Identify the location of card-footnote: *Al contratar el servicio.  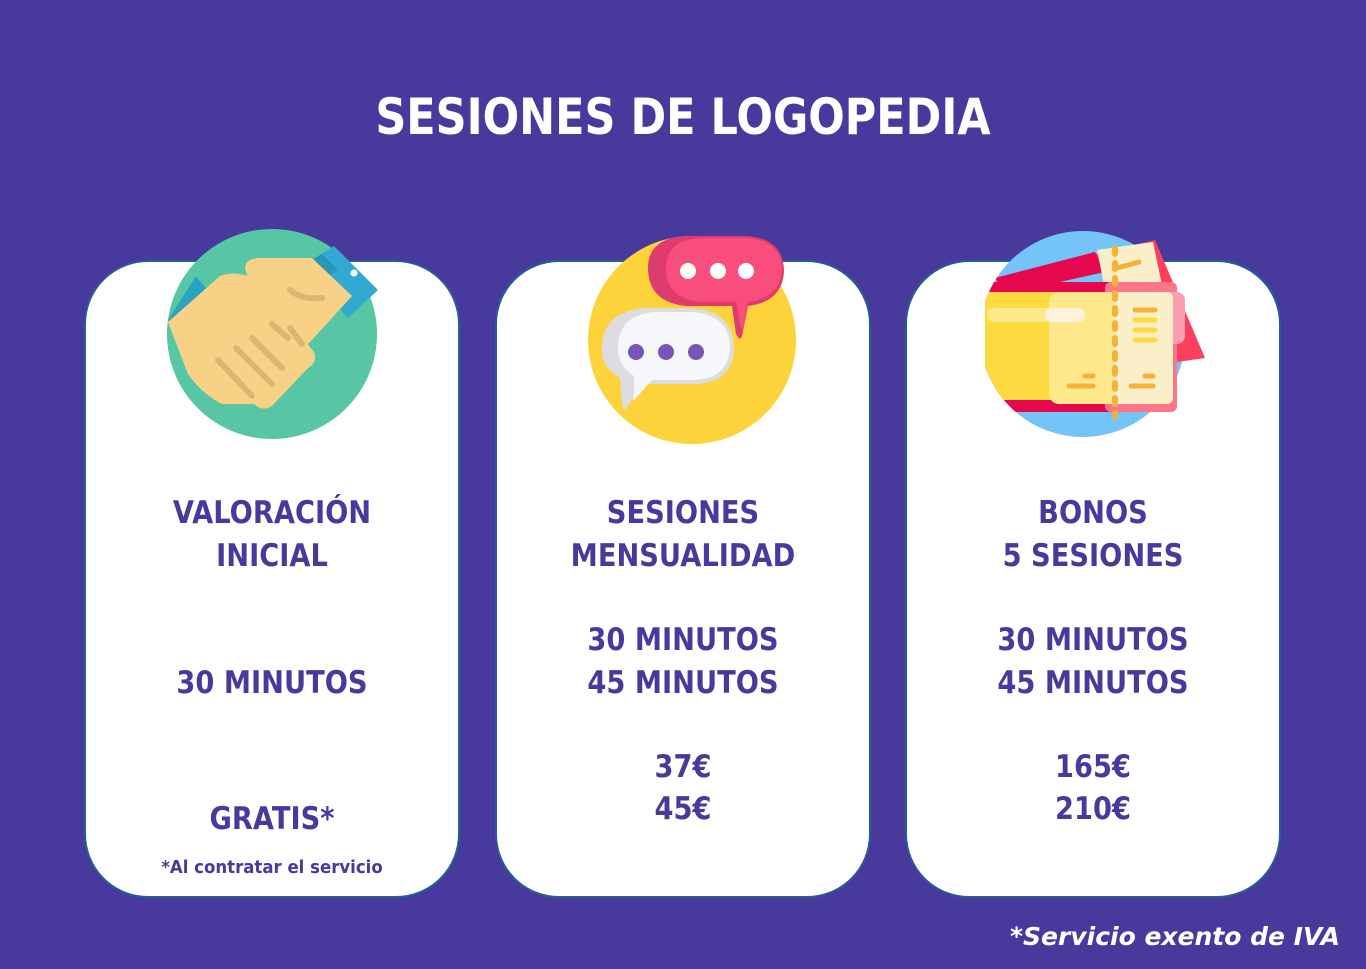
(272, 867).